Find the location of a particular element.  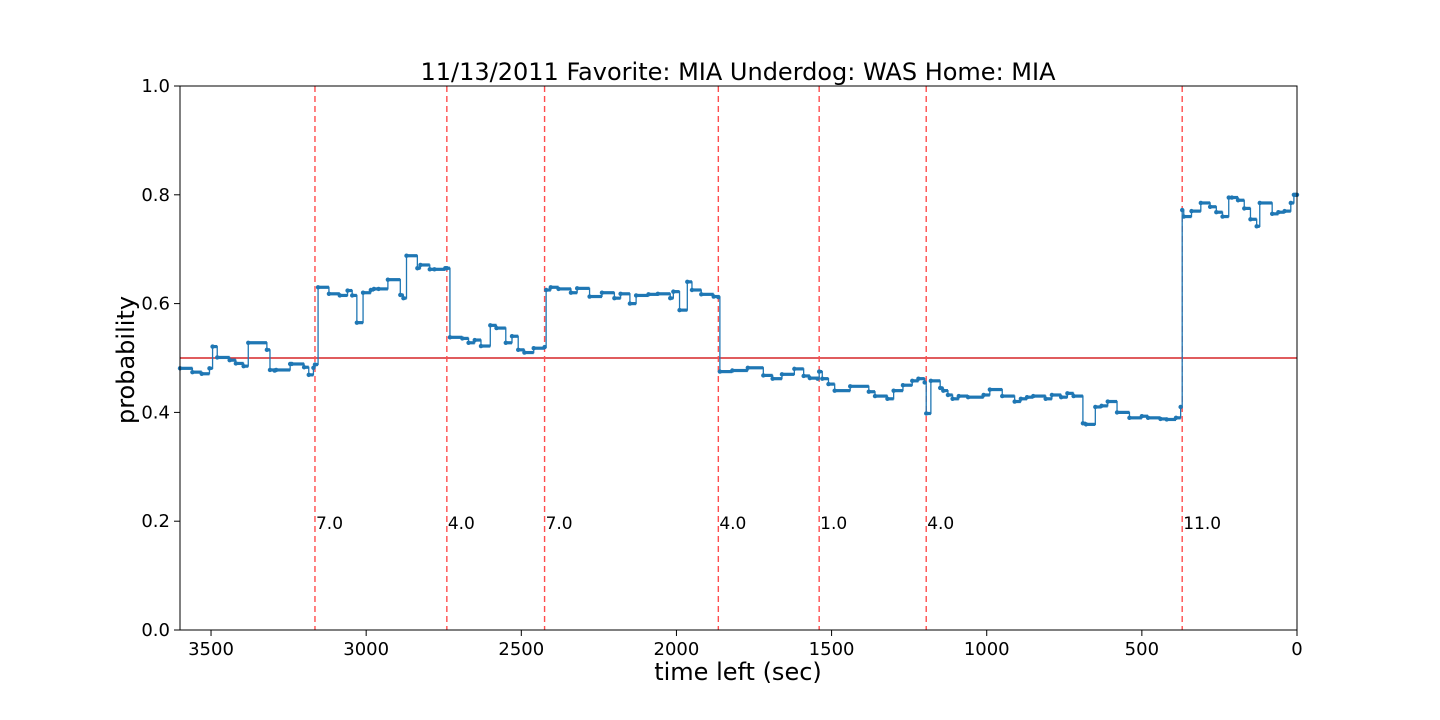

event-label-4: 1.0 is located at coordinates (833, 524).